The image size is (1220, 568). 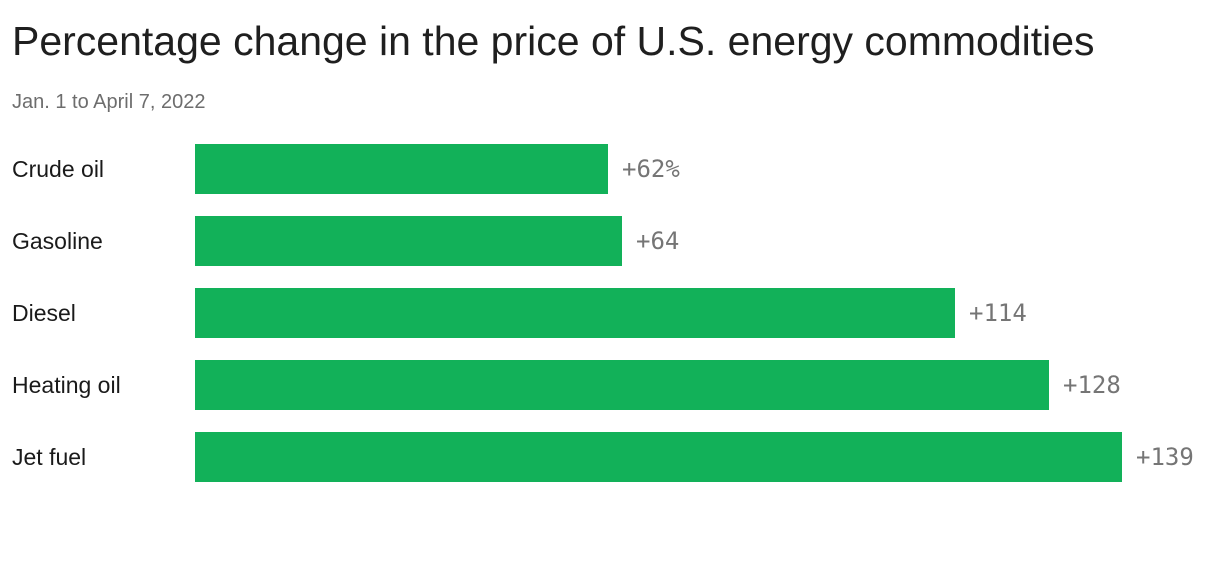 I want to click on category-label: Crude oil, so click(x=58, y=168).